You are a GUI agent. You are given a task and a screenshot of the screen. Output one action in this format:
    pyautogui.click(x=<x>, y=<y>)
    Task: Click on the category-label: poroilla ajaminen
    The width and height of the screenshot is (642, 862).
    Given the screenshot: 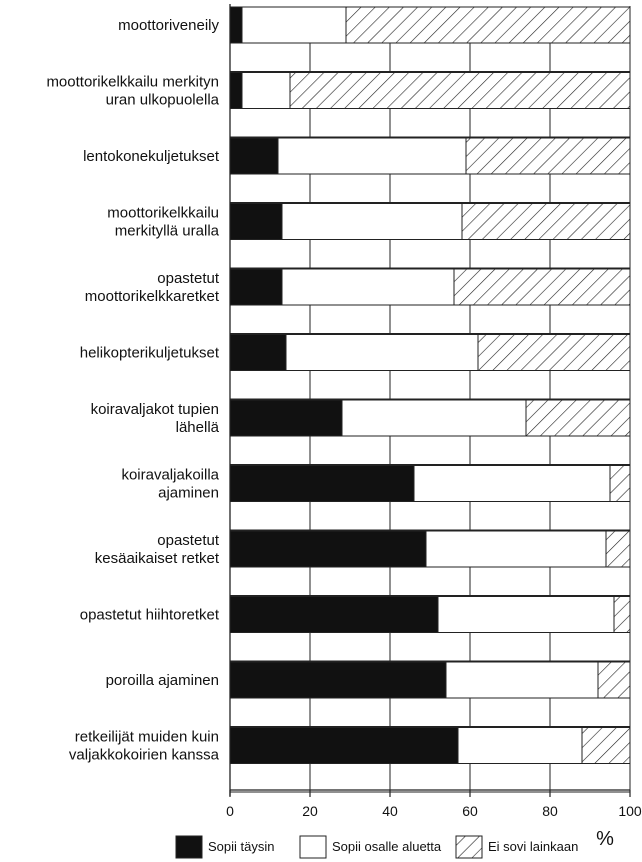 What is the action you would take?
    pyautogui.click(x=162, y=680)
    